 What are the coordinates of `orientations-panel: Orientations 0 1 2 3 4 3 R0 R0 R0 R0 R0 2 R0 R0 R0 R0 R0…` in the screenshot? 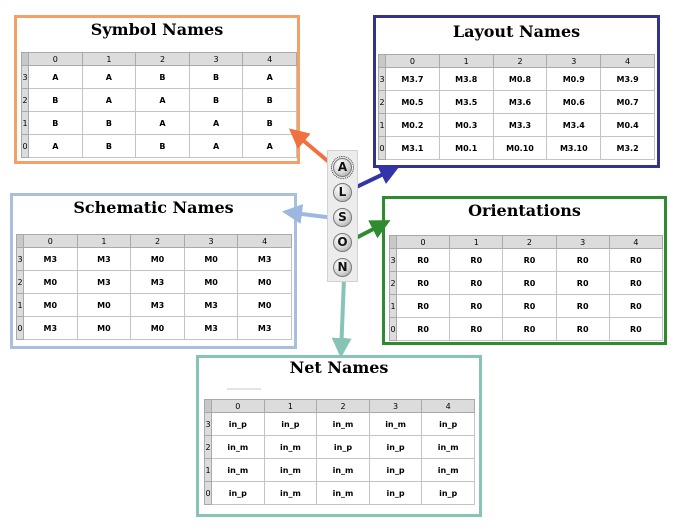 It's located at (524, 270).